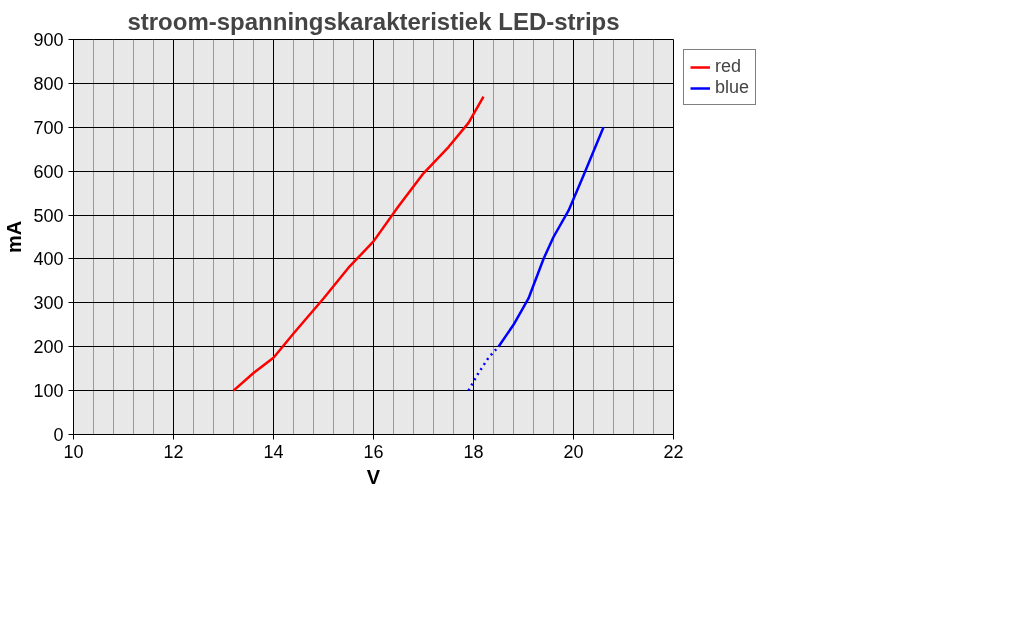  What do you see at coordinates (358, 243) in the screenshot?
I see `line-series` at bounding box center [358, 243].